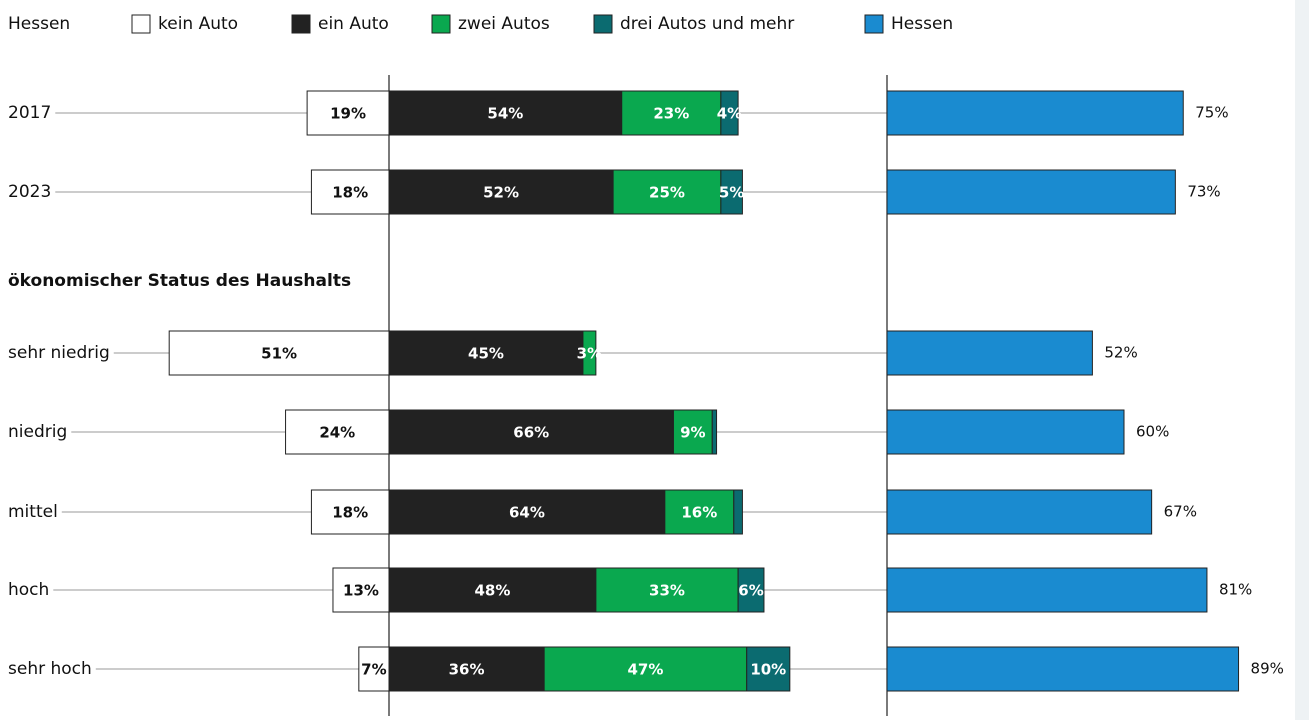  What do you see at coordinates (353, 24) in the screenshot?
I see `legend-label: ein Auto` at bounding box center [353, 24].